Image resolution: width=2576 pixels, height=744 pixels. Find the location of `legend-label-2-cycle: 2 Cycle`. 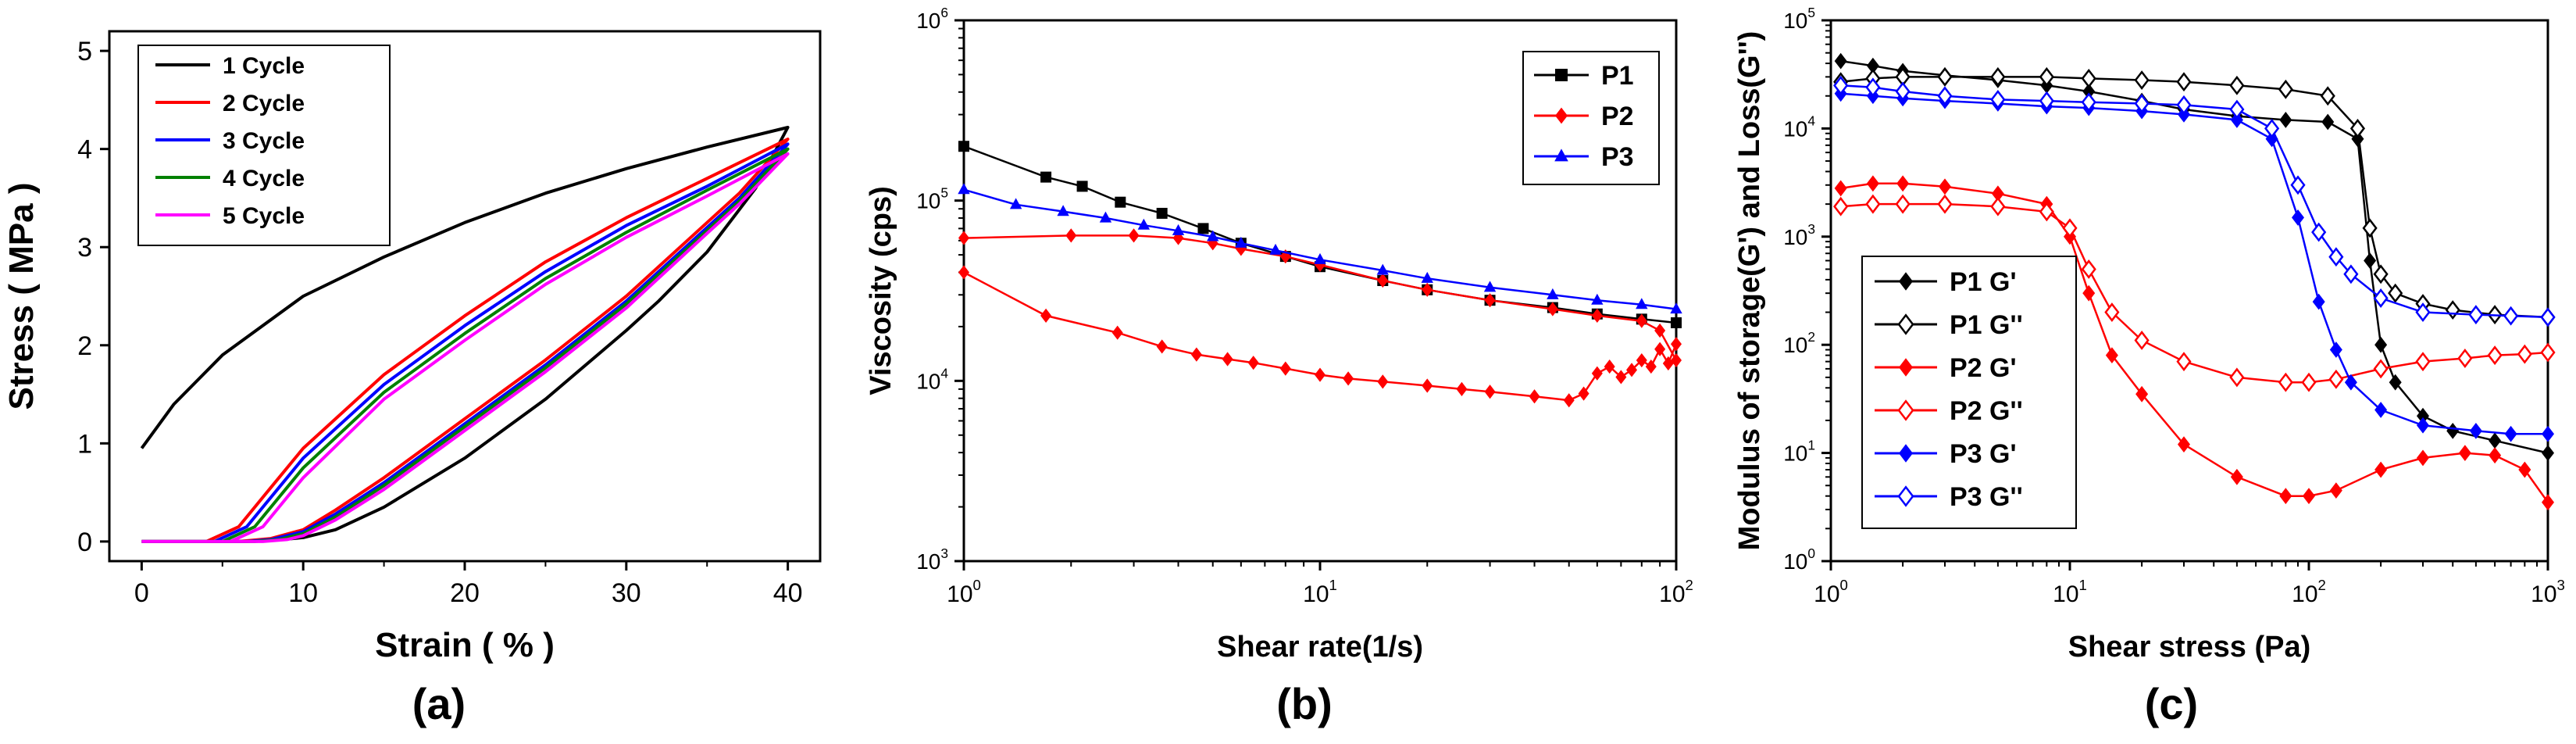

legend-label-2-cycle: 2 Cycle is located at coordinates (264, 103).